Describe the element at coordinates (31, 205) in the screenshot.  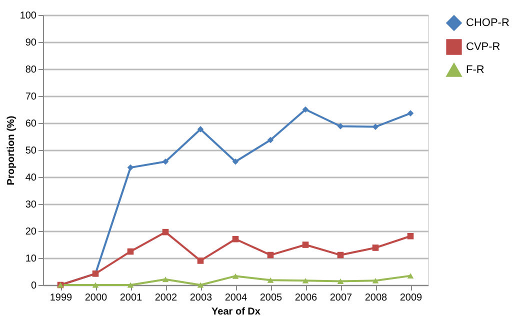
I see `y-tick-label: 30` at that location.